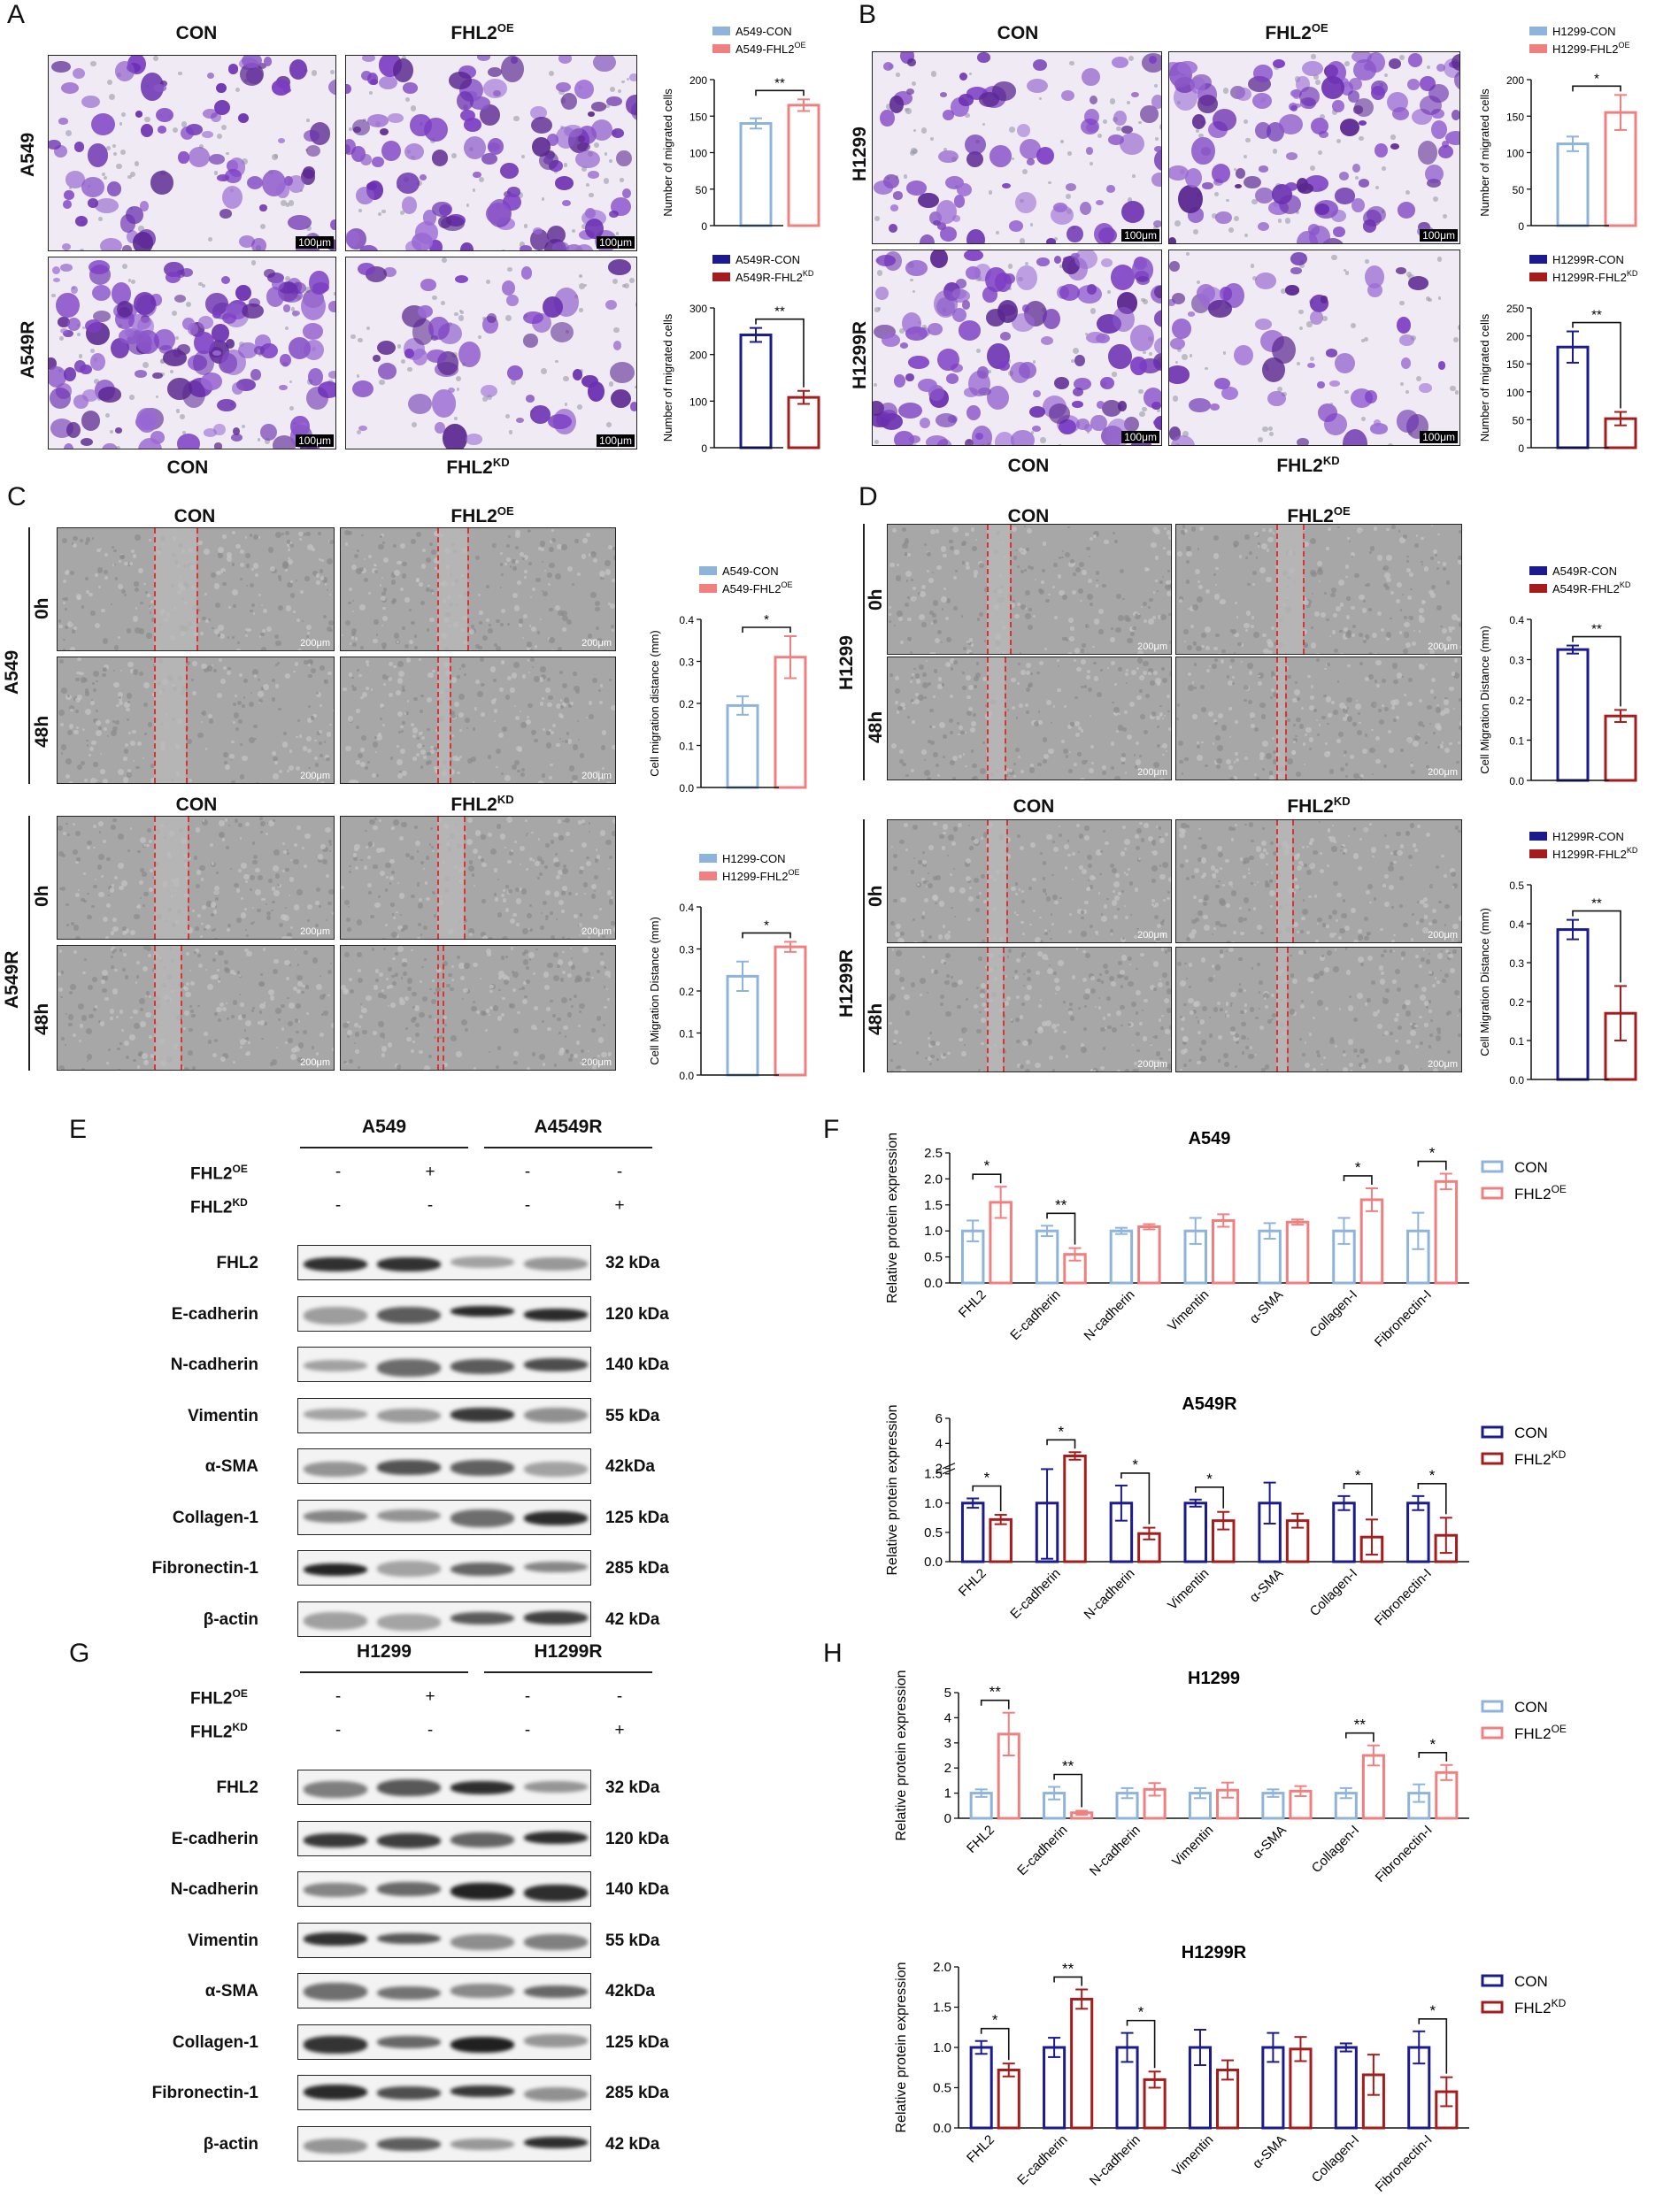 The width and height of the screenshot is (1671, 2212). Describe the element at coordinates (1519, 420) in the screenshot. I see `y-tick-label: 50` at that location.